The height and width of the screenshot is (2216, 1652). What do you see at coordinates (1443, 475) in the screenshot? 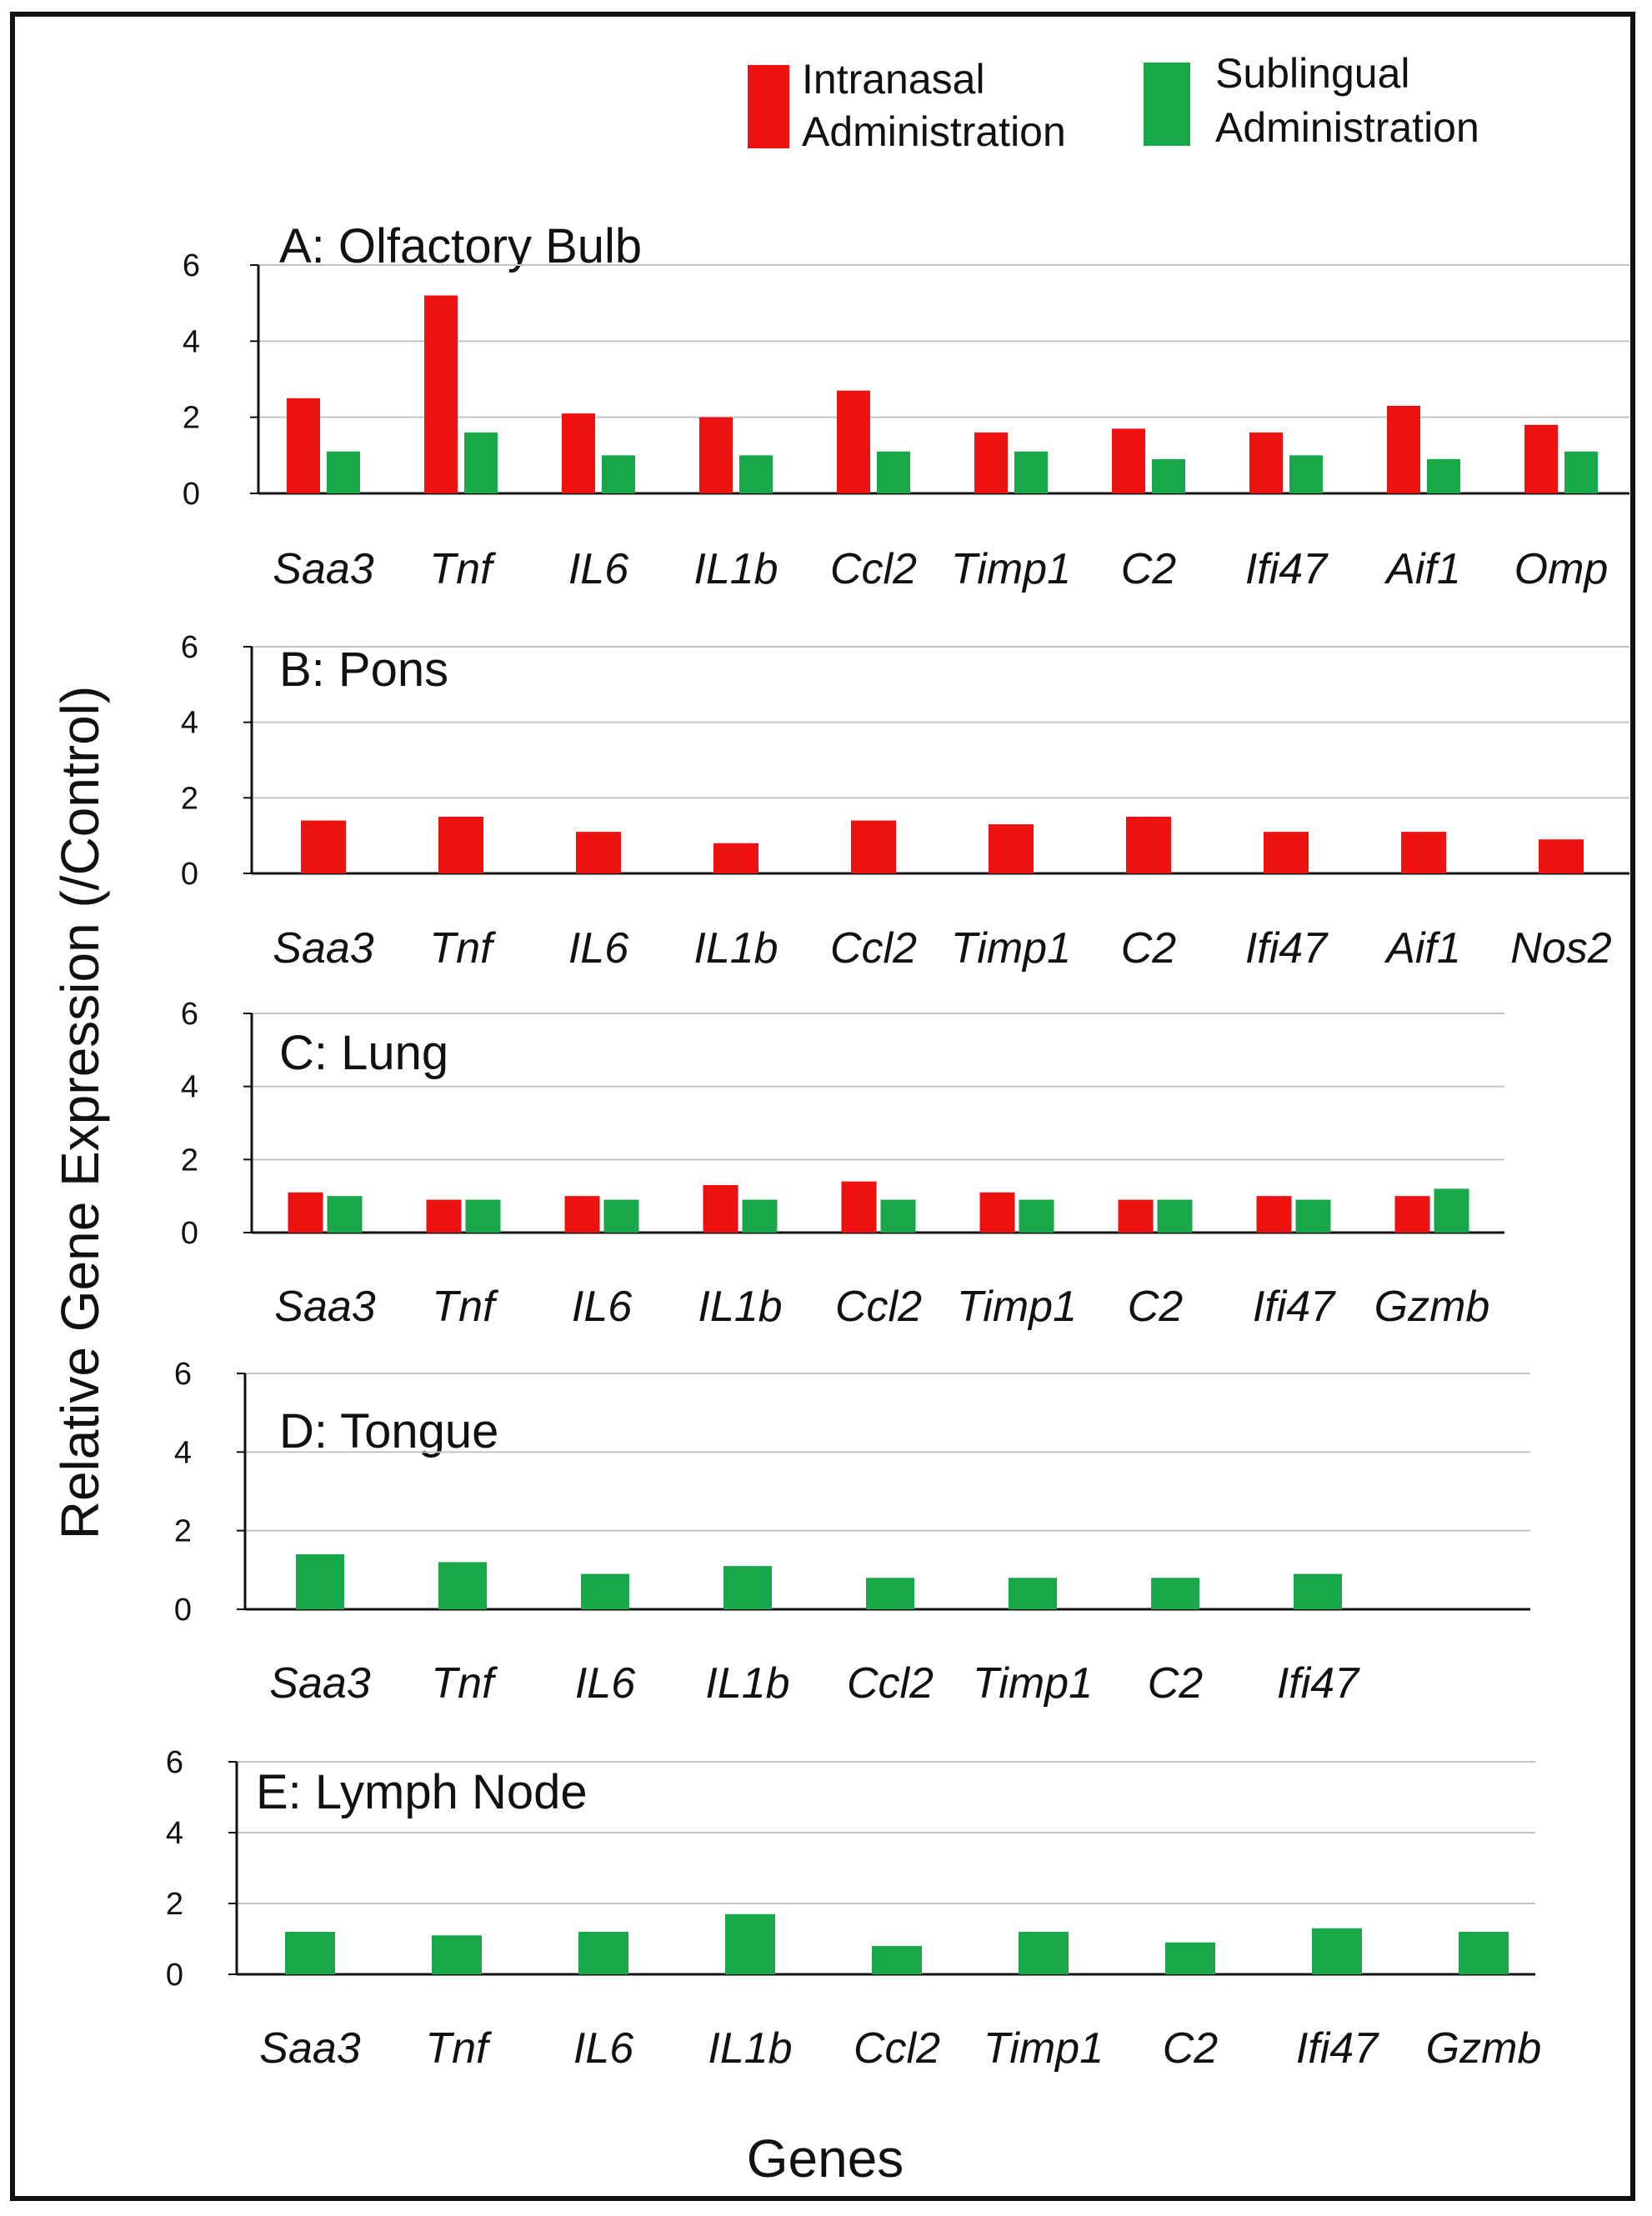
I see `bar-sublingual-aif1` at bounding box center [1443, 475].